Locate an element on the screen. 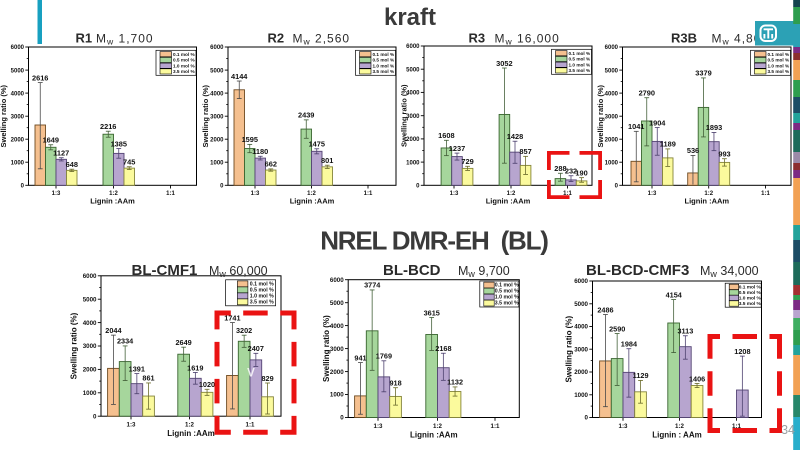 The image size is (800, 455). svg-text: 648 is located at coordinates (72, 164).